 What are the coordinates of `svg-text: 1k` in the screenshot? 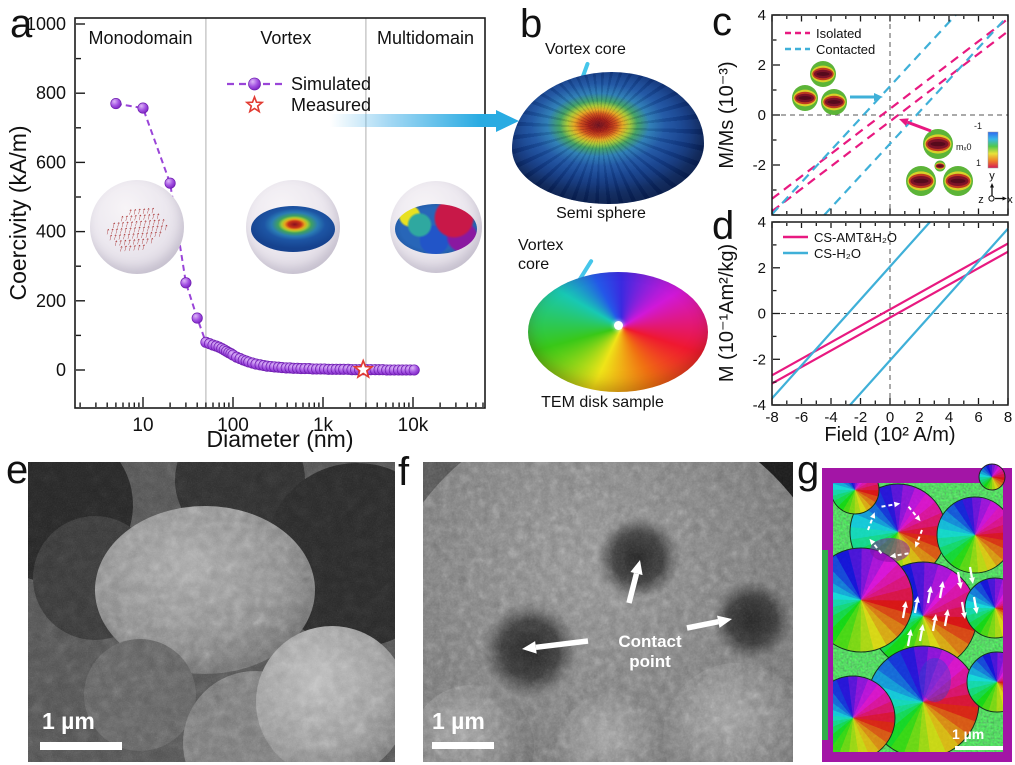 It's located at (323, 425).